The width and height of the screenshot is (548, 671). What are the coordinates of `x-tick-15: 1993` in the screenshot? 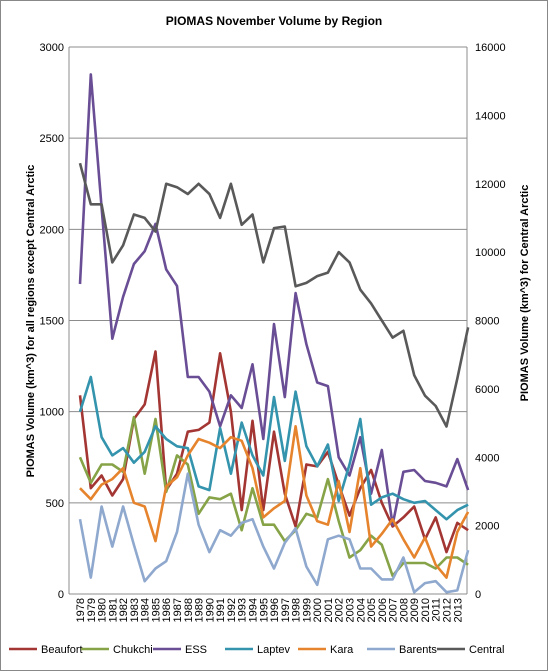 It's located at (243, 610).